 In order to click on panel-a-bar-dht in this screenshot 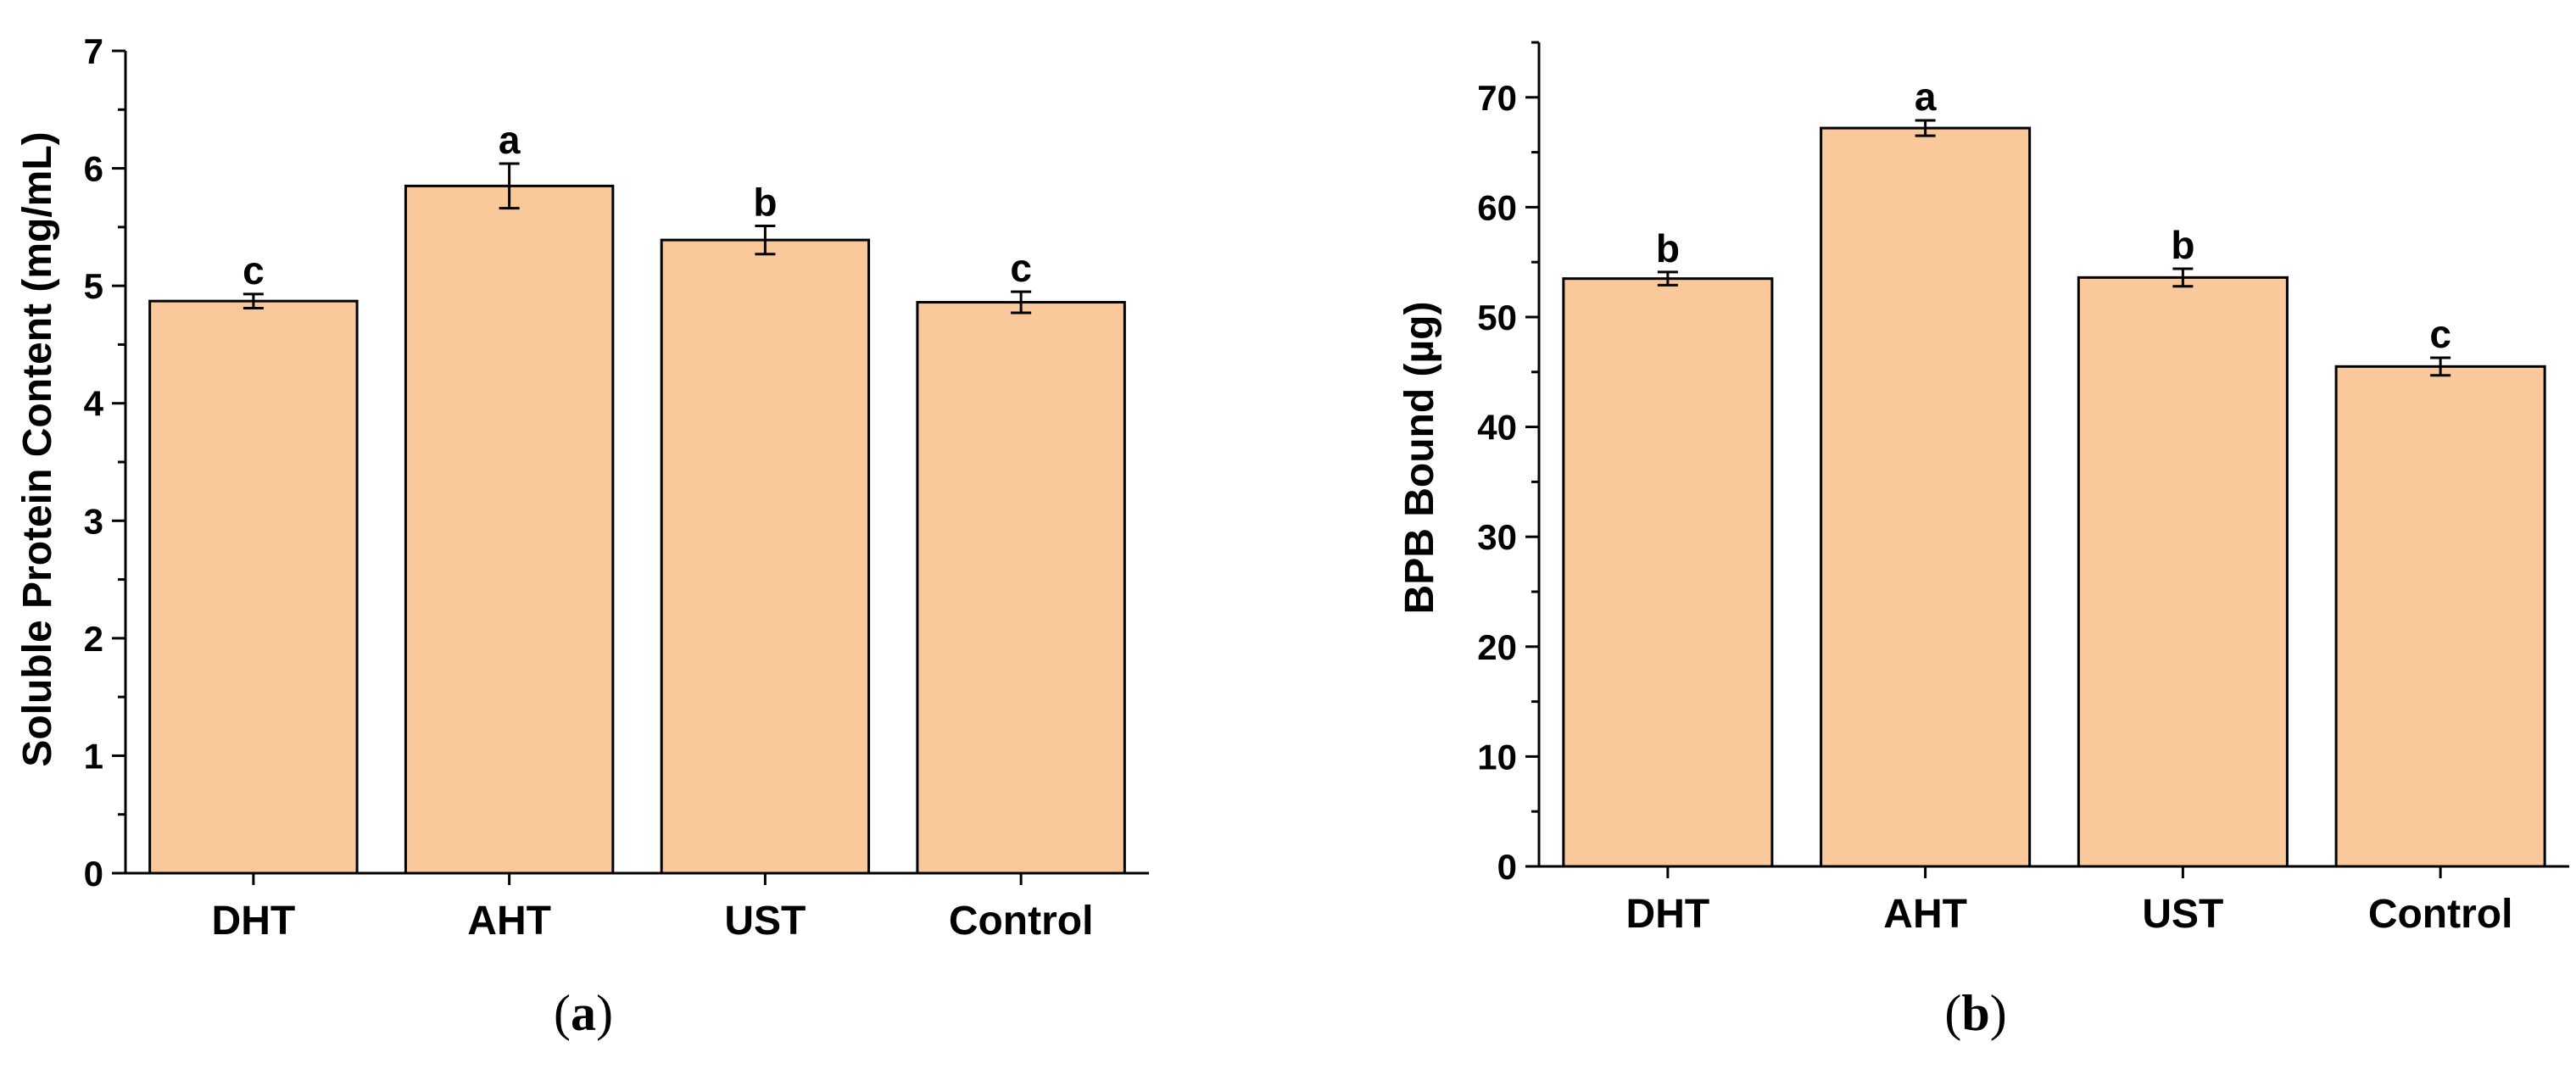, I will do `click(254, 587)`.